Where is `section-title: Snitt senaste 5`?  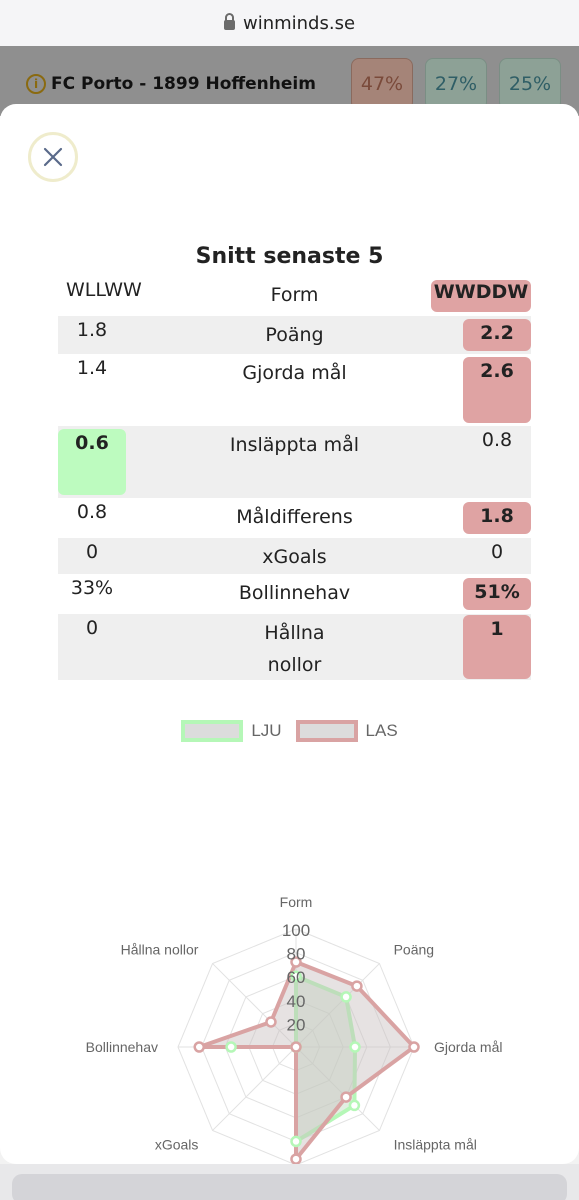 section-title: Snitt senaste 5 is located at coordinates (289, 256).